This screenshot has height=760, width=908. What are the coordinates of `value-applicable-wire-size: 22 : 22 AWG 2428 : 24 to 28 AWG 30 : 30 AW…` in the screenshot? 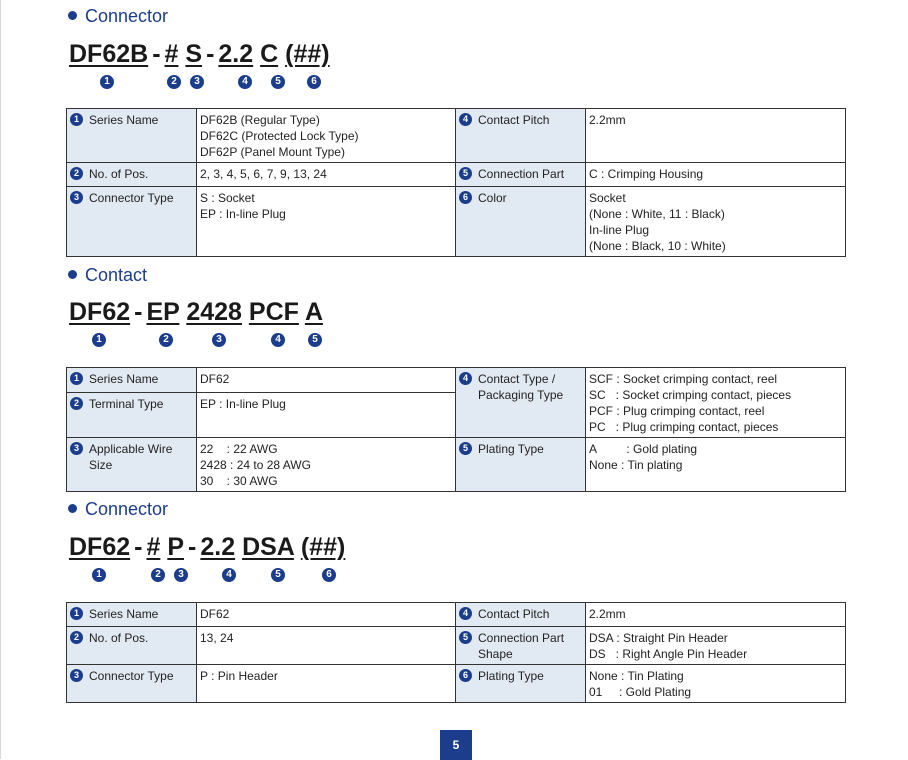 It's located at (326, 464).